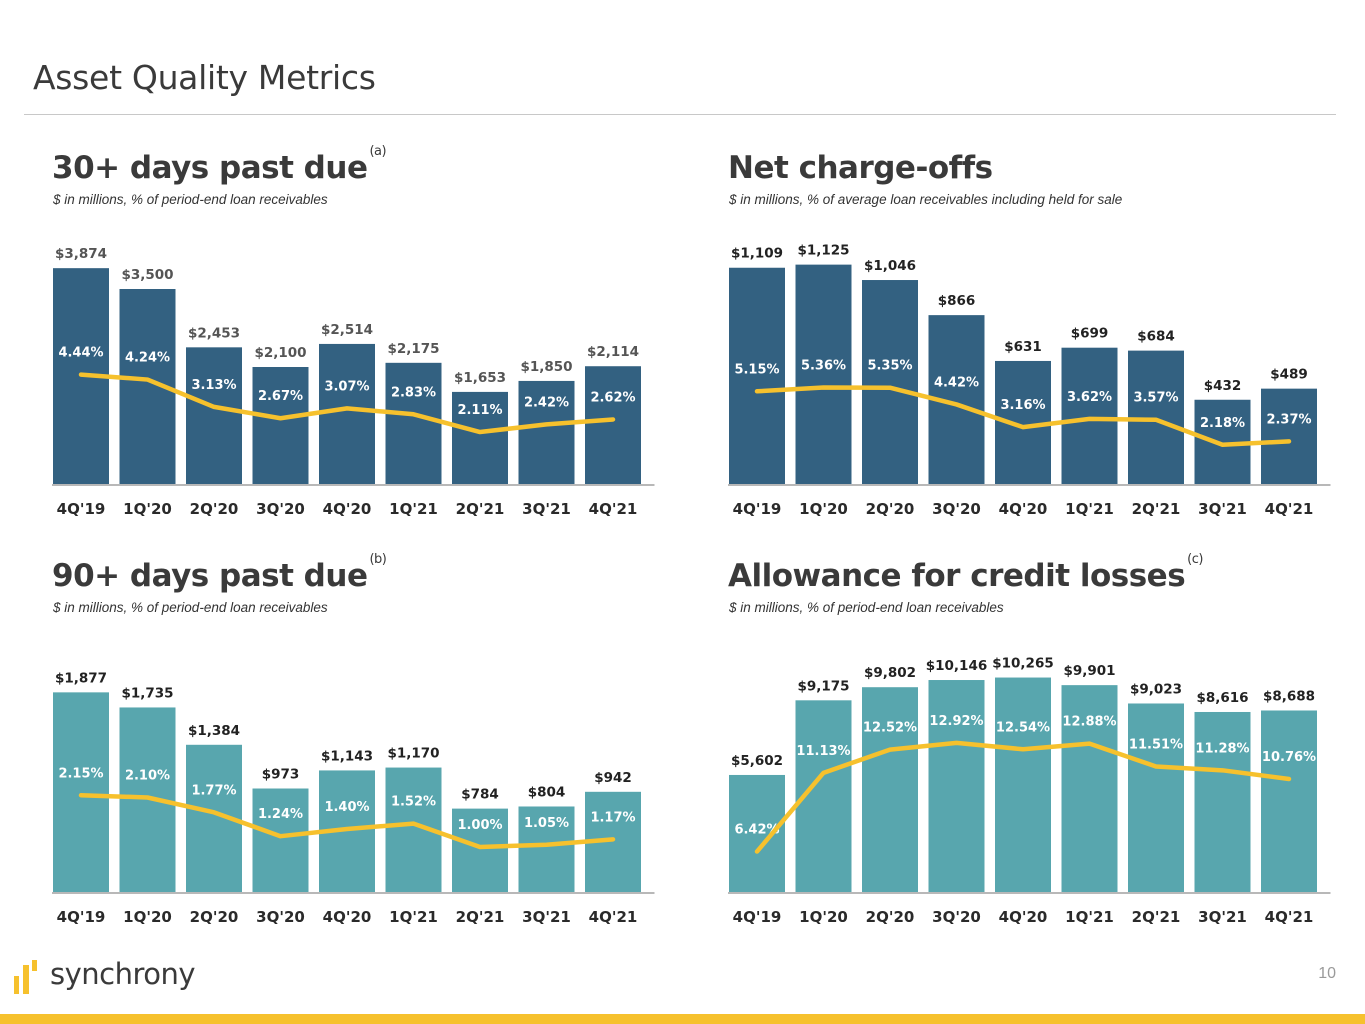  What do you see at coordinates (1089, 722) in the screenshot?
I see `line-value-label: 12.88%` at bounding box center [1089, 722].